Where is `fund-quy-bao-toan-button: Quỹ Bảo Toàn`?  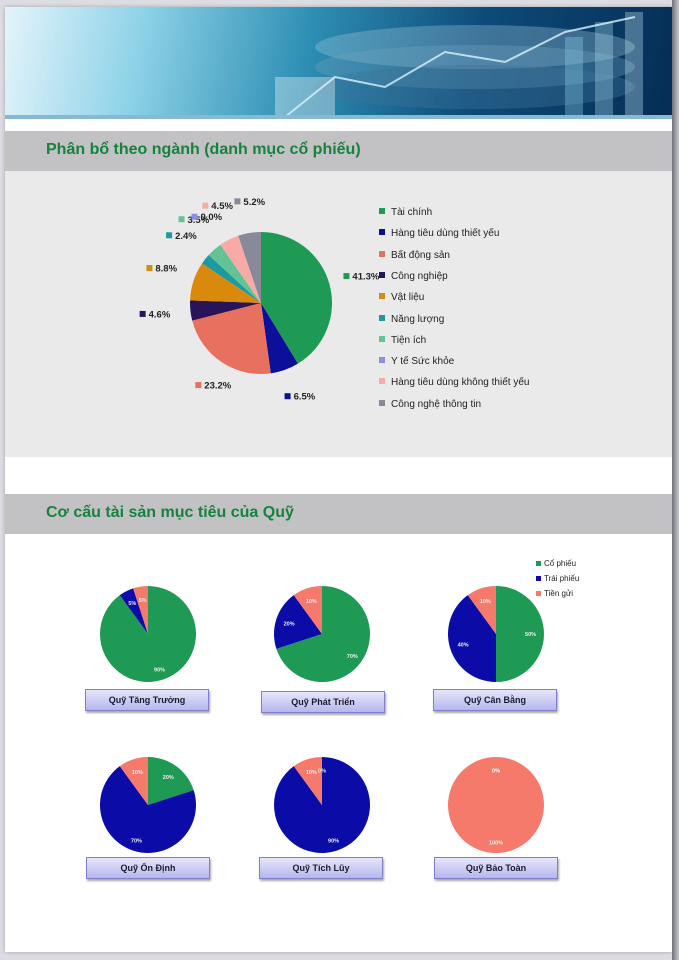 fund-quy-bao-toan-button: Quỹ Bảo Toàn is located at coordinates (496, 868).